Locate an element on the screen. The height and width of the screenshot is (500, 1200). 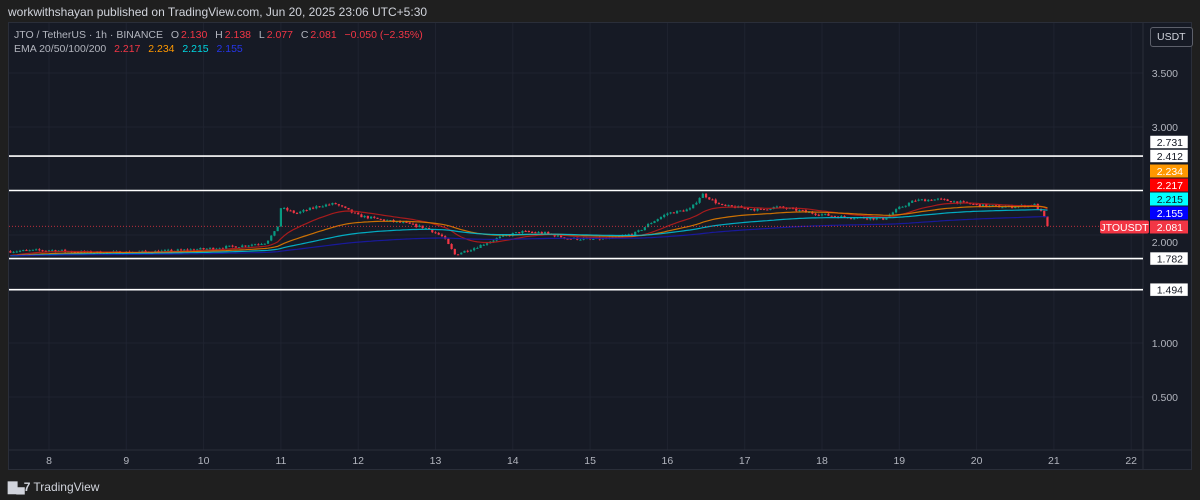
time-axis-label: 22 is located at coordinates (1131, 461).